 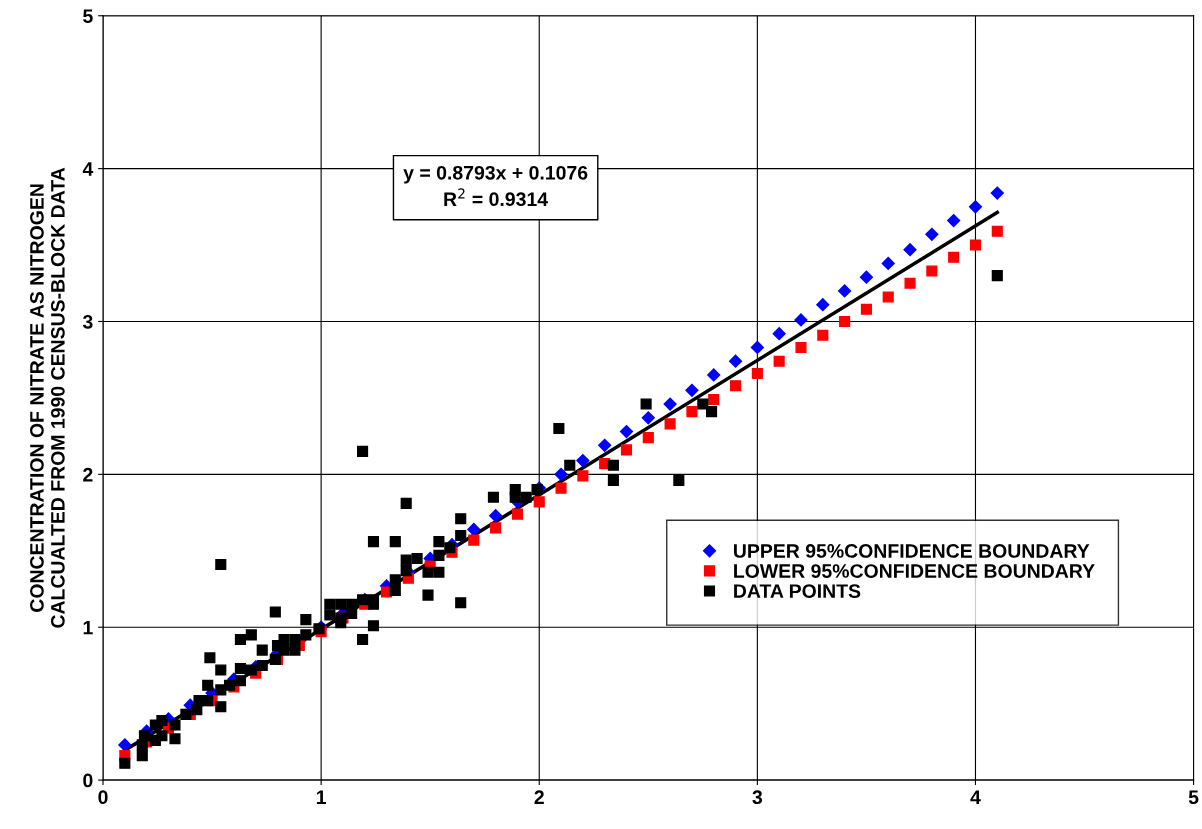 I want to click on x-tick-label: 1, so click(x=321, y=797).